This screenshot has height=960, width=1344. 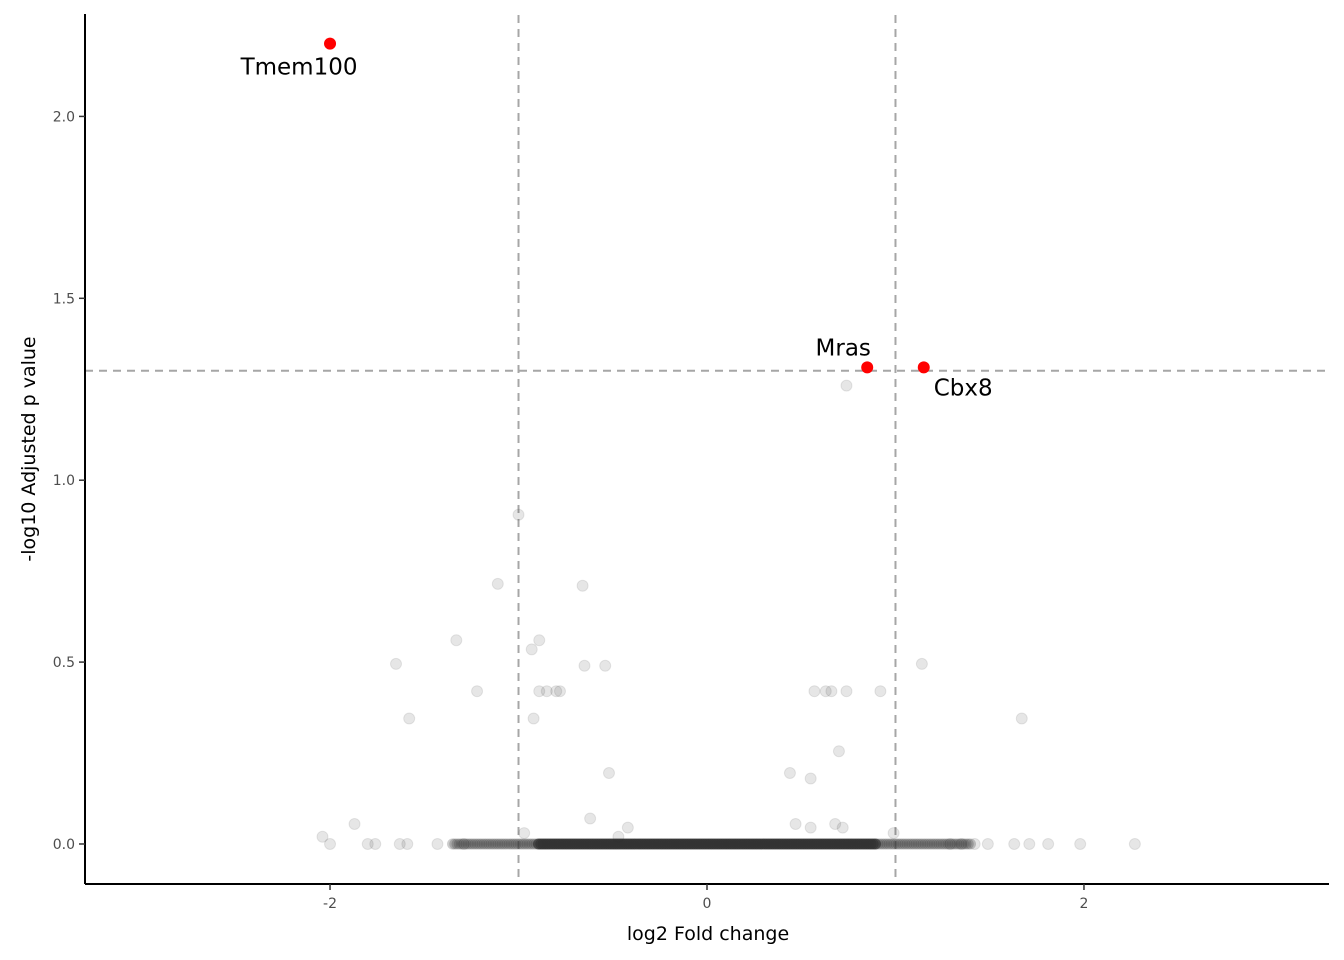 What do you see at coordinates (923, 367) in the screenshot?
I see `significant-point` at bounding box center [923, 367].